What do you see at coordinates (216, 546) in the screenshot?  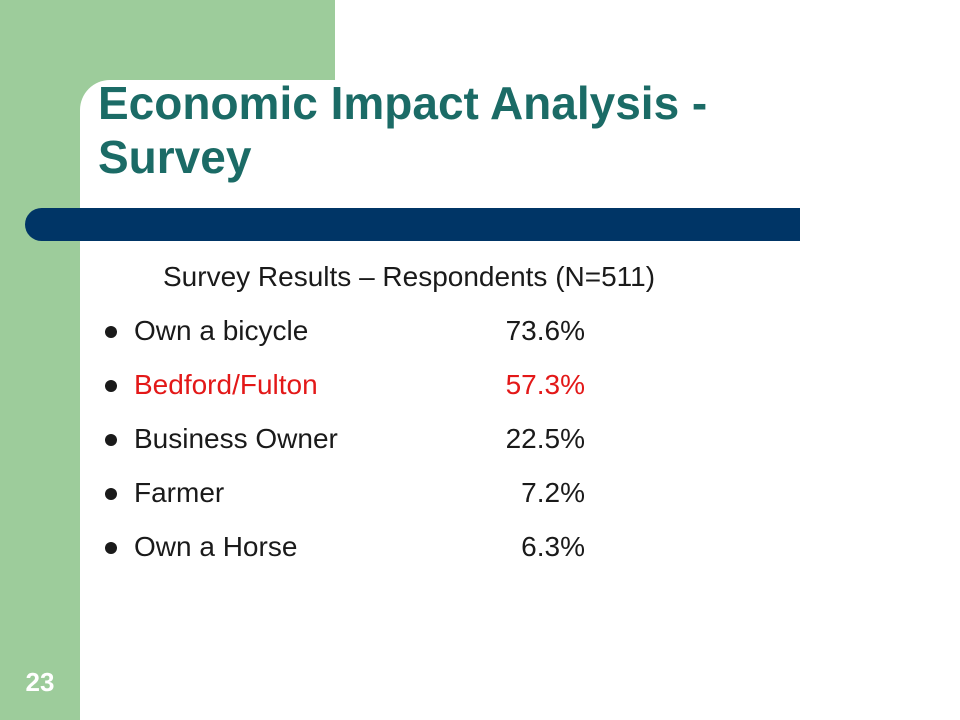 I see `item-label: Own a Horse` at bounding box center [216, 546].